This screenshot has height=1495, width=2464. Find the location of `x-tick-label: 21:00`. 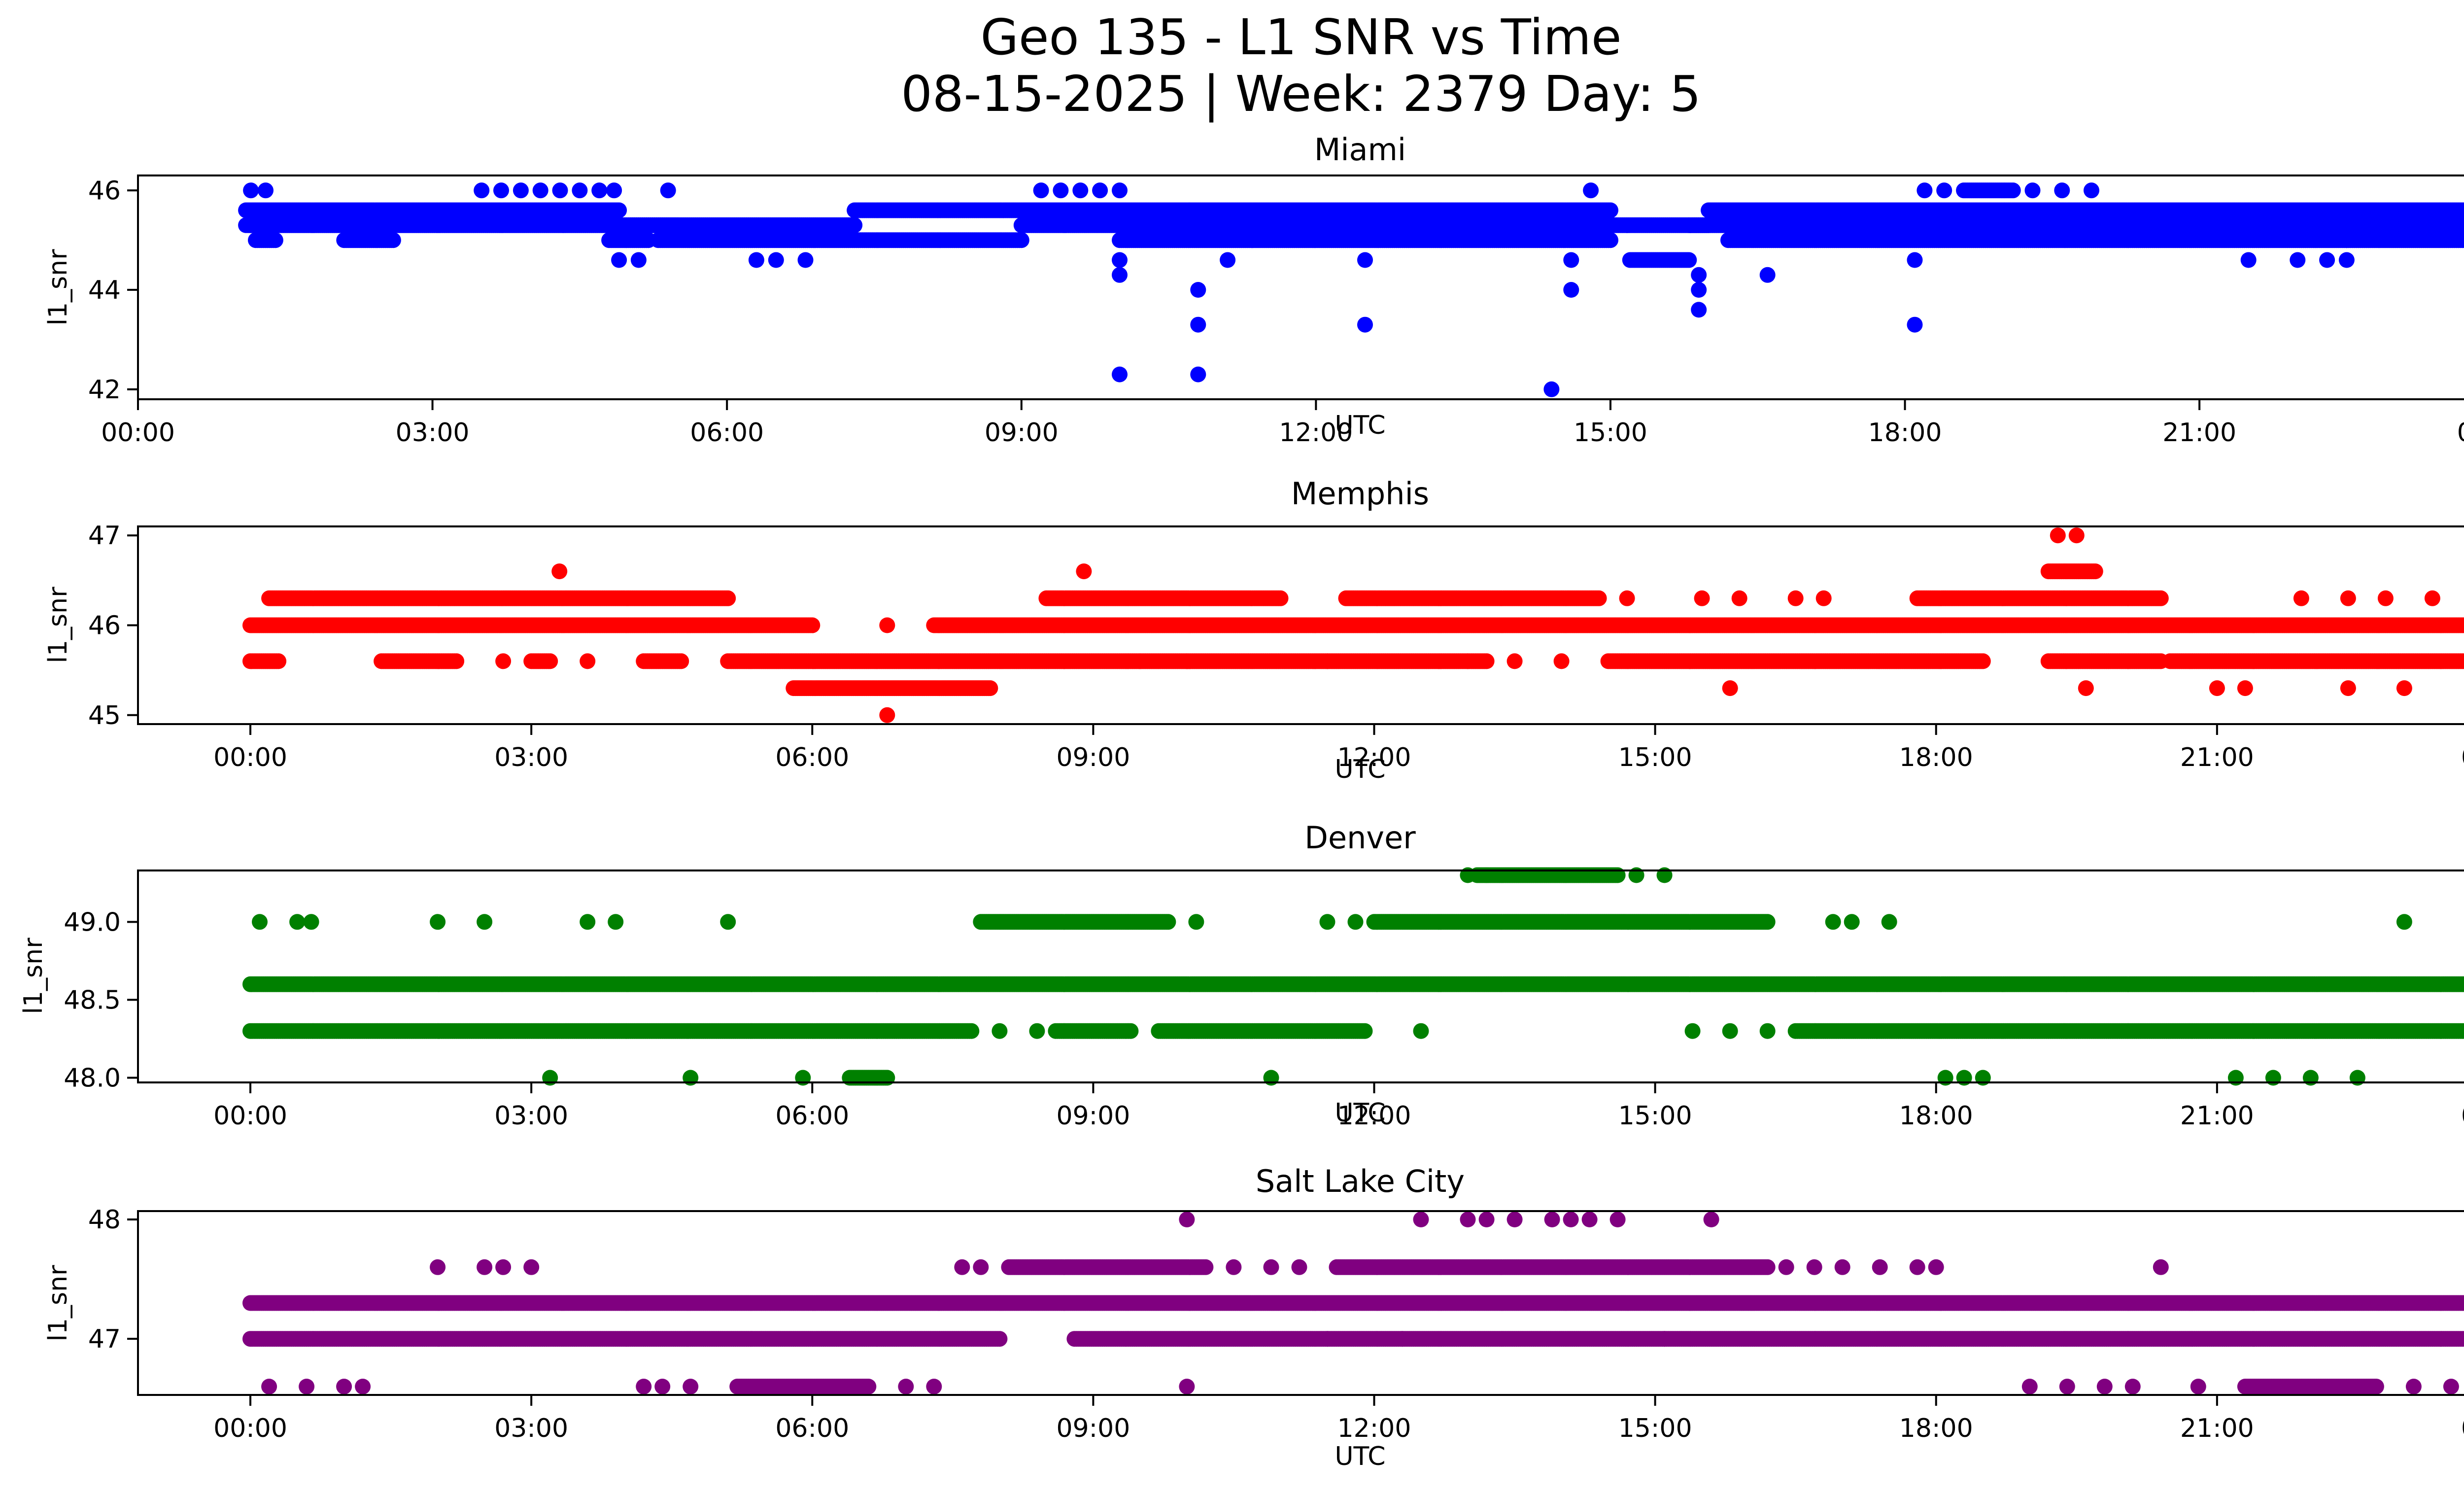

x-tick-label: 21:00 is located at coordinates (2199, 433).